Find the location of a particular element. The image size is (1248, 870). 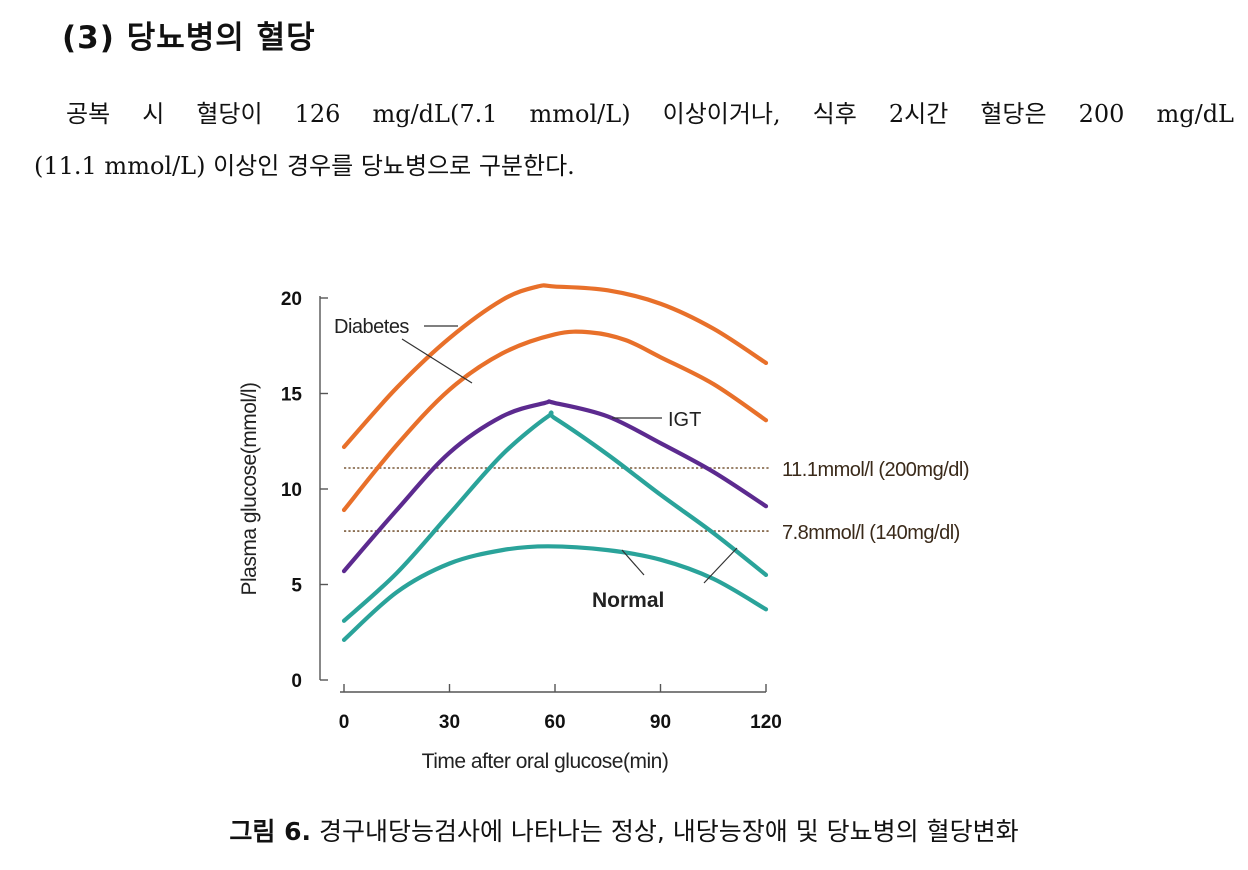

x-tick-label: 90 is located at coordinates (660, 722).